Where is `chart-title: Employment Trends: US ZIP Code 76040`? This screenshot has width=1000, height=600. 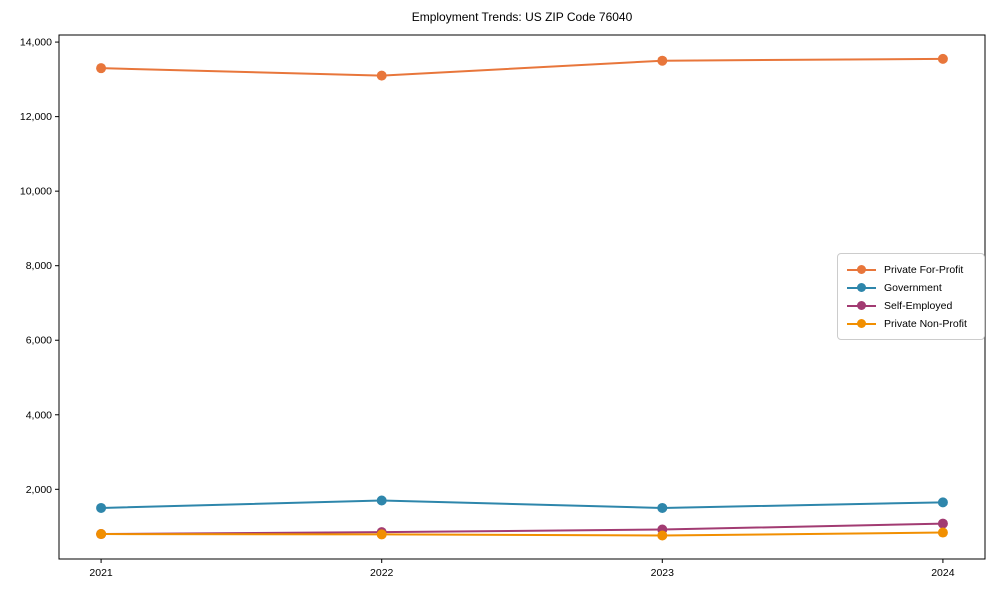 chart-title: Employment Trends: US ZIP Code 76040 is located at coordinates (522, 17).